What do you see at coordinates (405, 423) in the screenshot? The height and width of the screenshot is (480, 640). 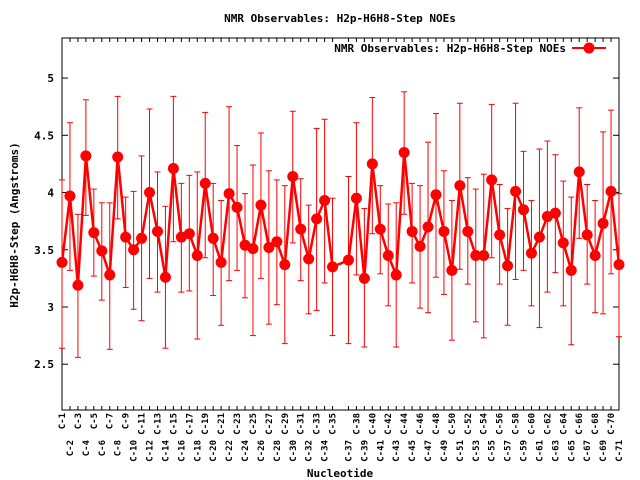 I see `x-tick-label: C-44` at bounding box center [405, 423].